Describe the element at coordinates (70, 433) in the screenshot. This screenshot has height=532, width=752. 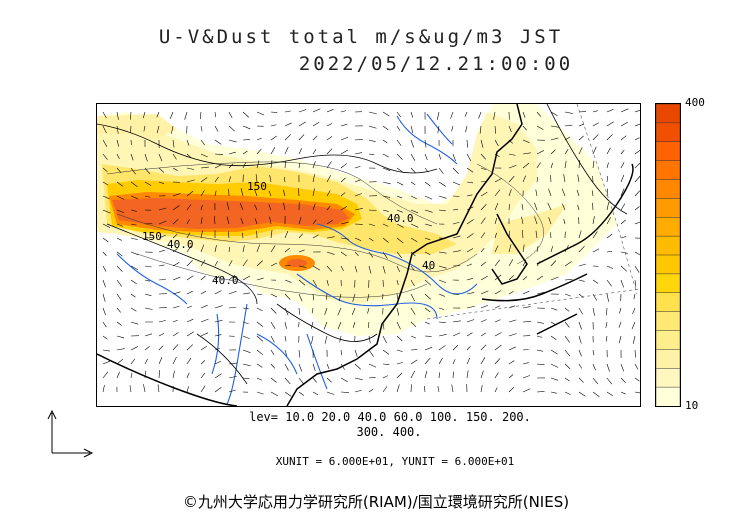
I see `reference-vector-axes` at that location.